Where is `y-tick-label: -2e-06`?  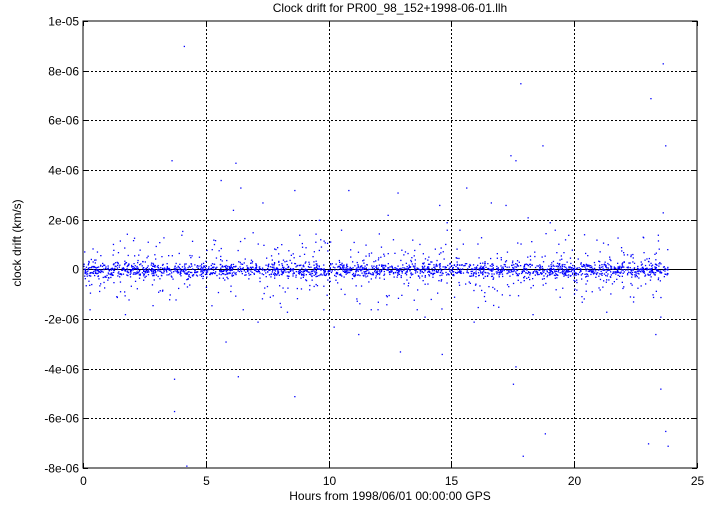 y-tick-label: -2e-06 is located at coordinates (61, 320).